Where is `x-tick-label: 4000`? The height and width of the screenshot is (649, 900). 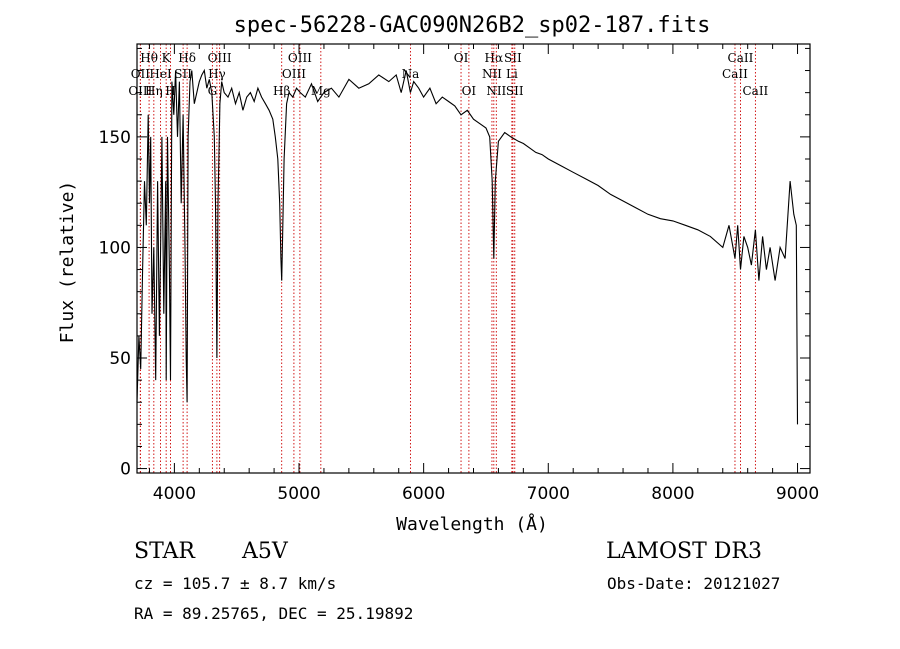 x-tick-label: 4000 is located at coordinates (174, 494).